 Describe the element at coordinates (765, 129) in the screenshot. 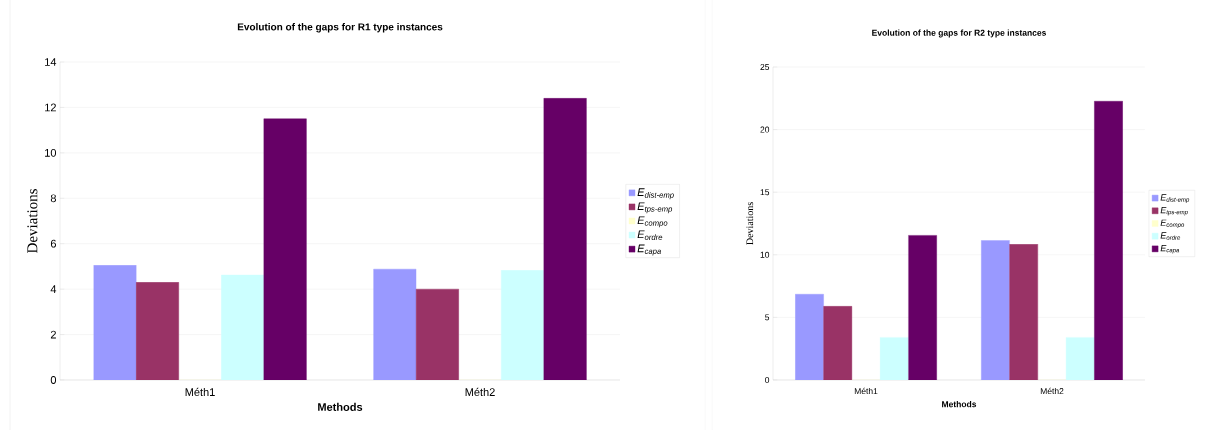

I see `y-tick-label: 20` at that location.